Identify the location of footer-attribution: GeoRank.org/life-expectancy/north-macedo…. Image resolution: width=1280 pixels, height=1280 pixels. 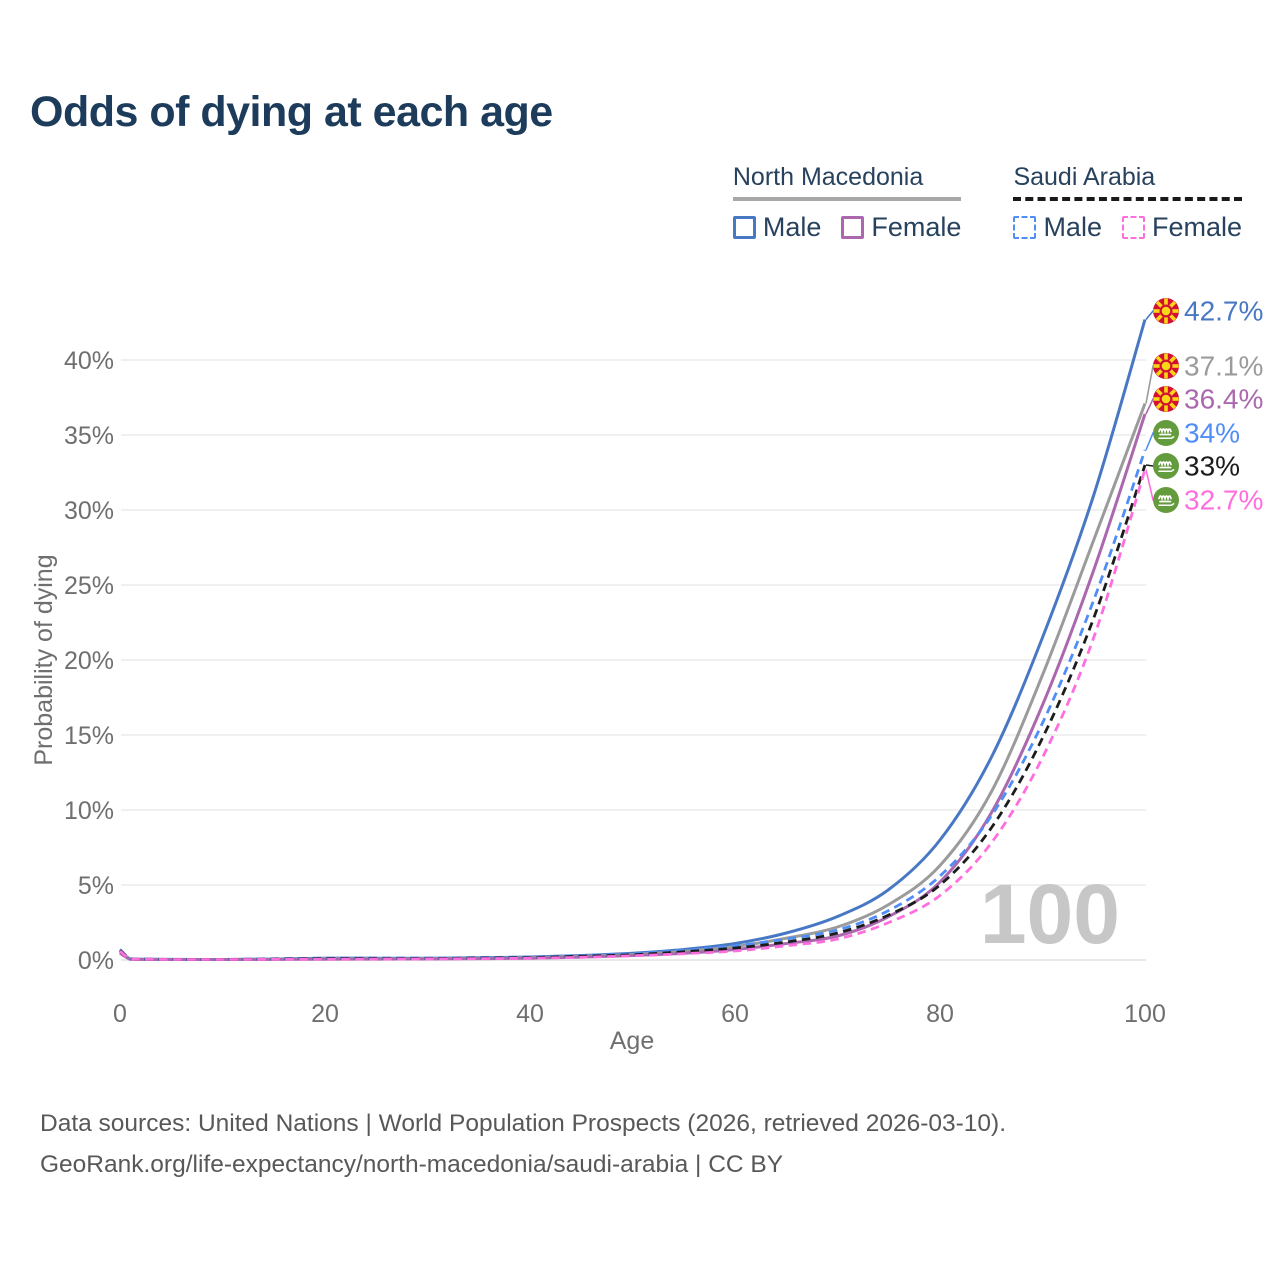
(412, 1164).